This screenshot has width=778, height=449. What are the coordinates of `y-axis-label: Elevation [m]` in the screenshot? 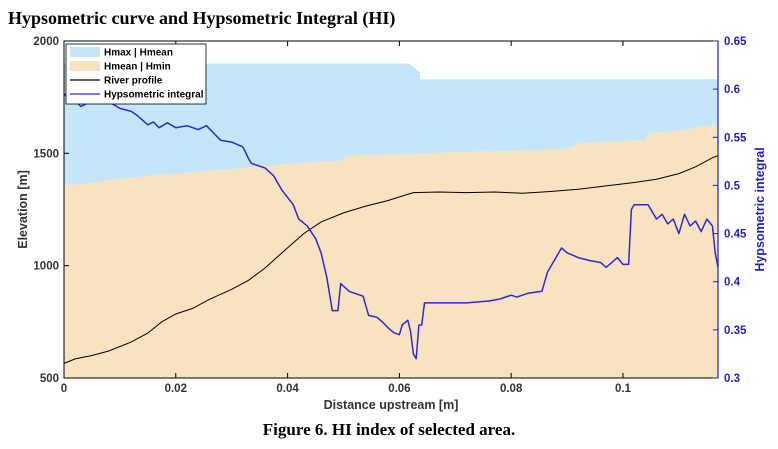 It's located at (23, 209).